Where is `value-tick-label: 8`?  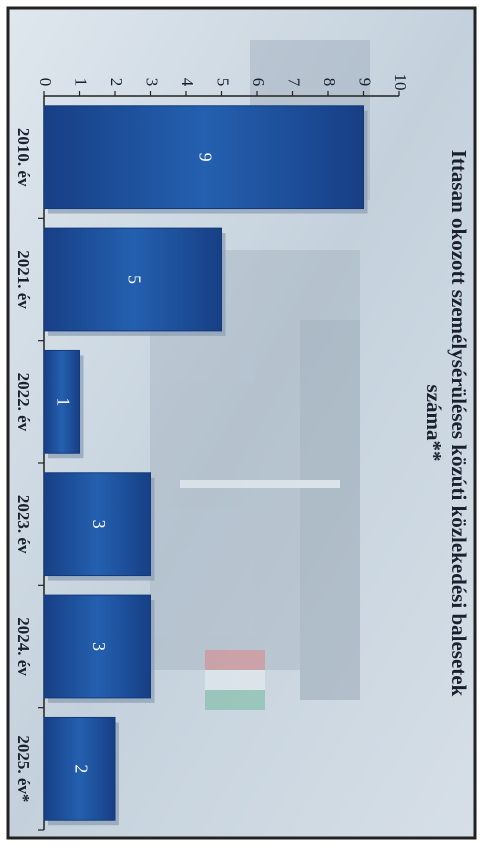
value-tick-label: 8 is located at coordinates (329, 82).